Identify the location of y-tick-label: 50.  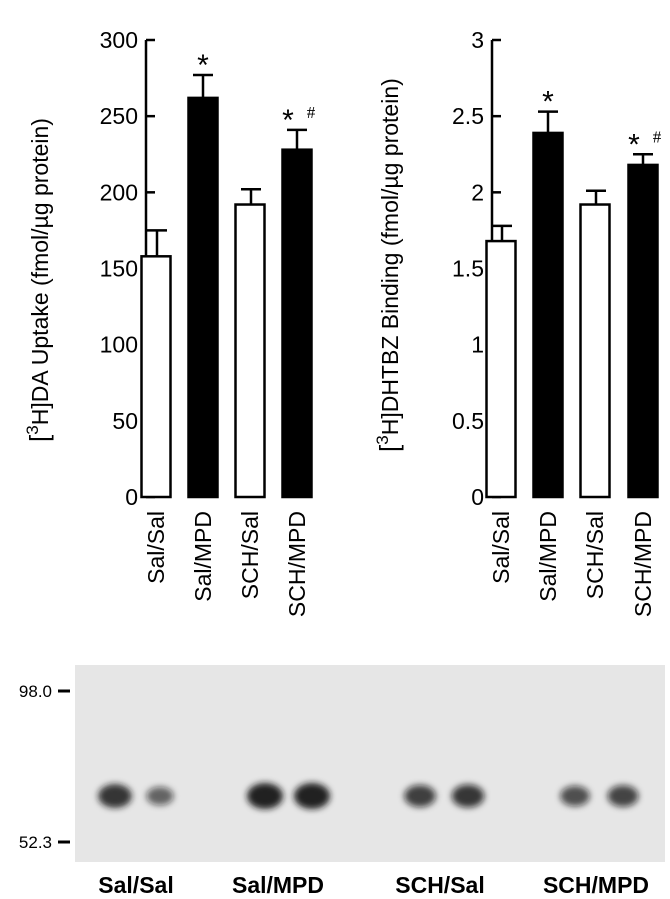
(125, 421).